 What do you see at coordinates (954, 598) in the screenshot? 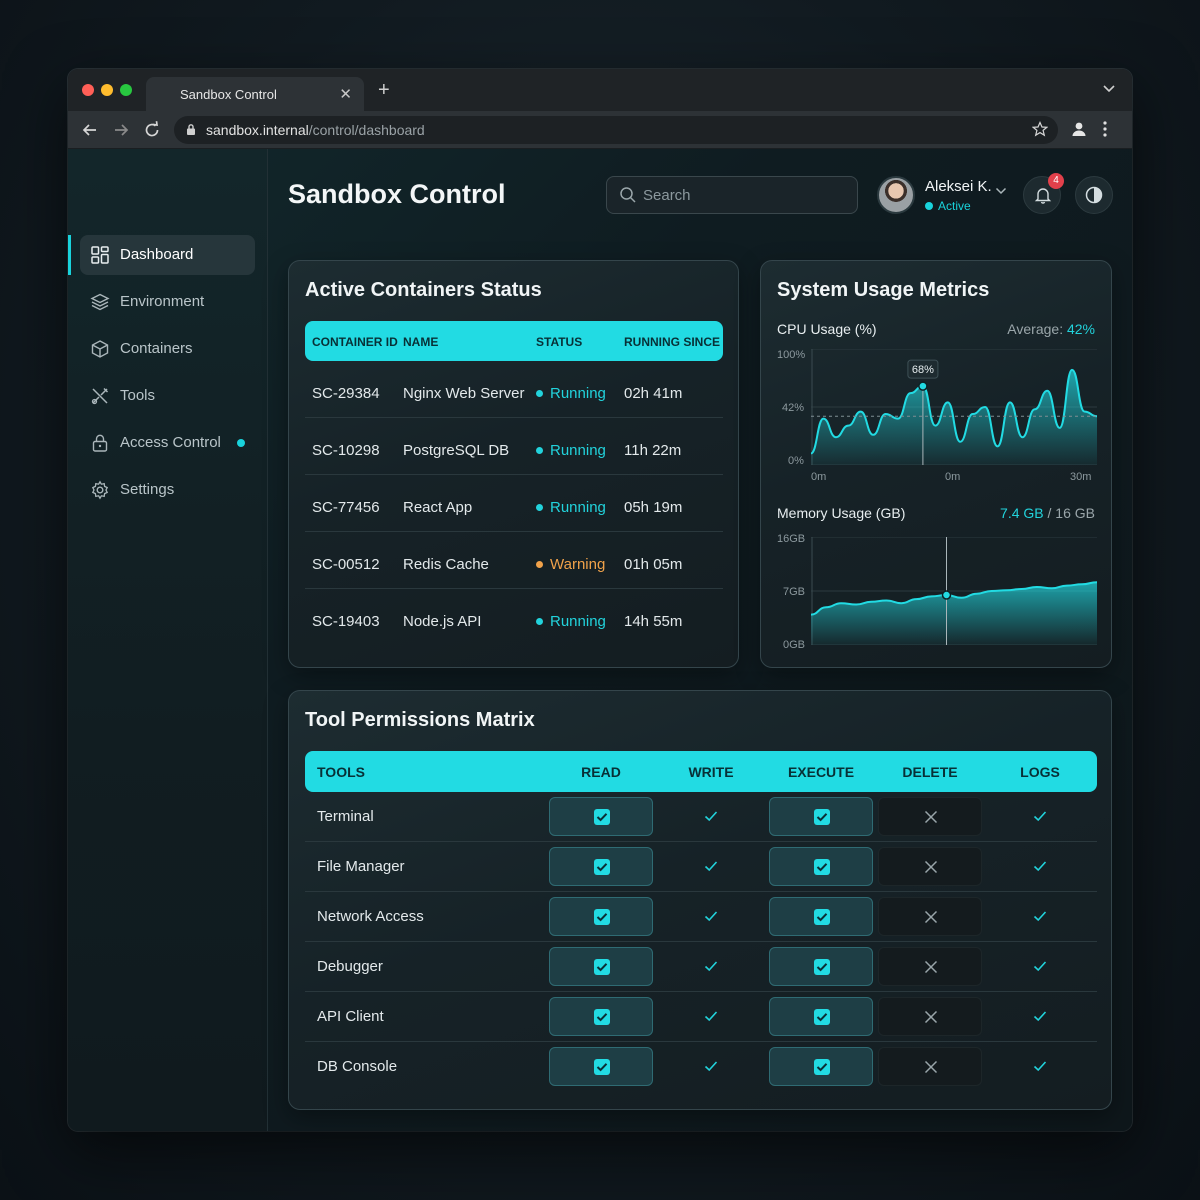
I see `series-line` at bounding box center [954, 598].